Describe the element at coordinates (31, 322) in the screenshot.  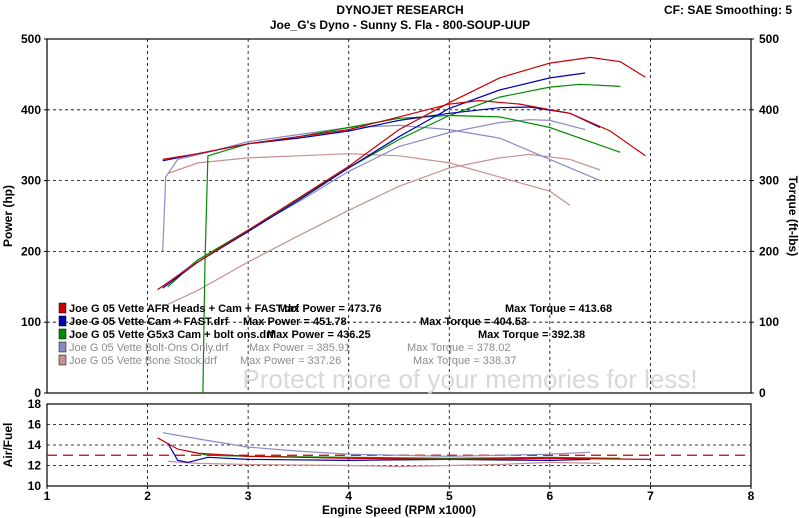
I see `y-tick-label-left: 100` at that location.